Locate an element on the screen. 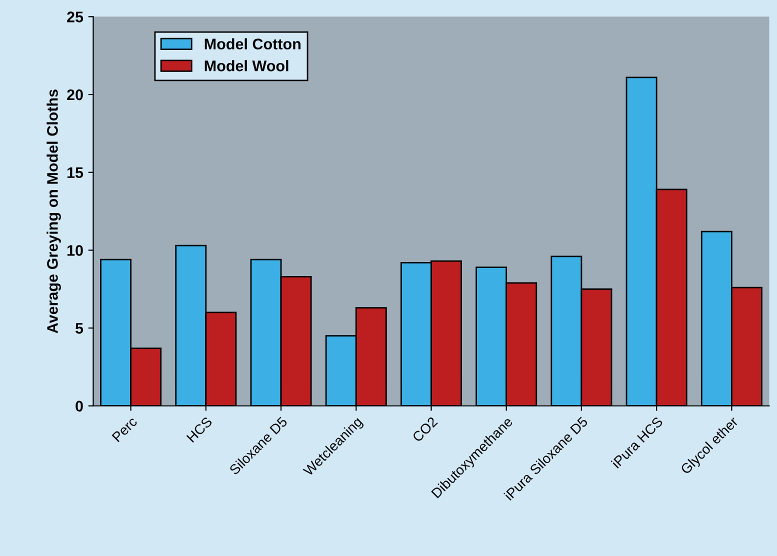 The height and width of the screenshot is (556, 777). y-tick-label: 5 is located at coordinates (79, 328).